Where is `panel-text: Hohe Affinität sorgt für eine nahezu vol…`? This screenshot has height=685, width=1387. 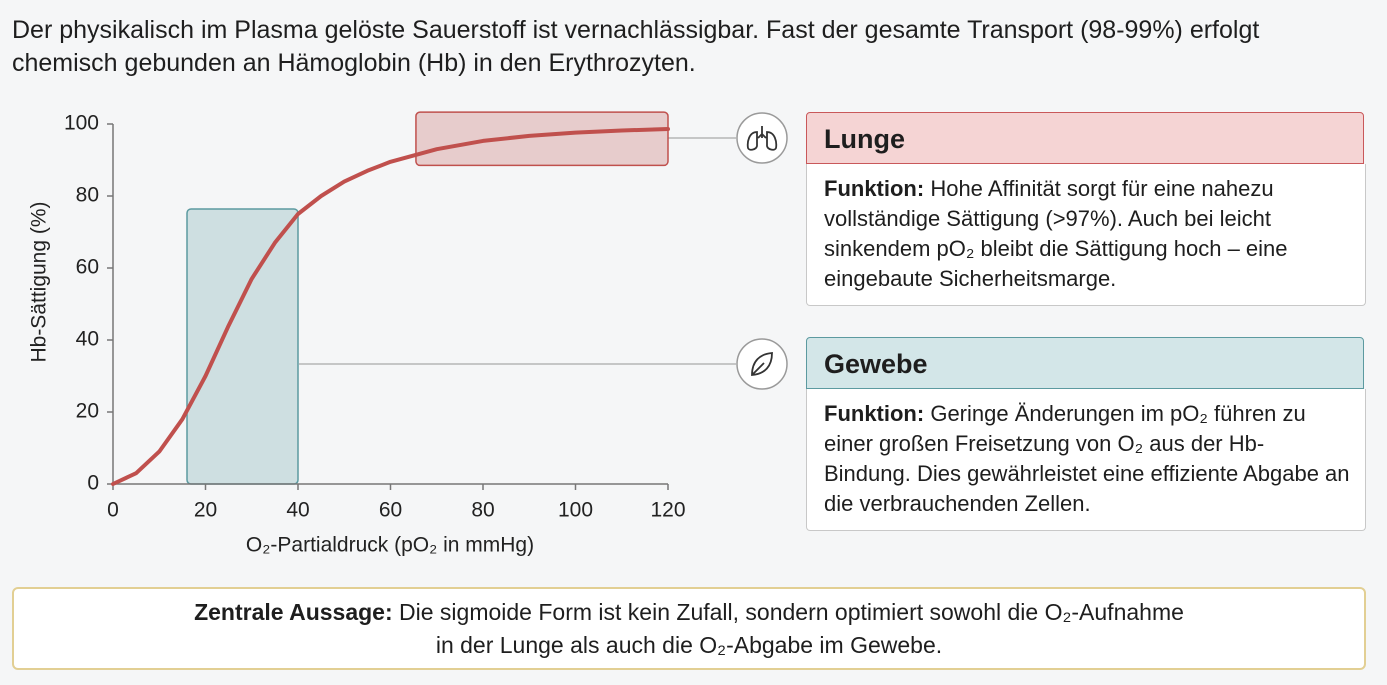
panel-text: Hohe Affinität sorgt für eine nahezu vol… is located at coordinates (1056, 233).